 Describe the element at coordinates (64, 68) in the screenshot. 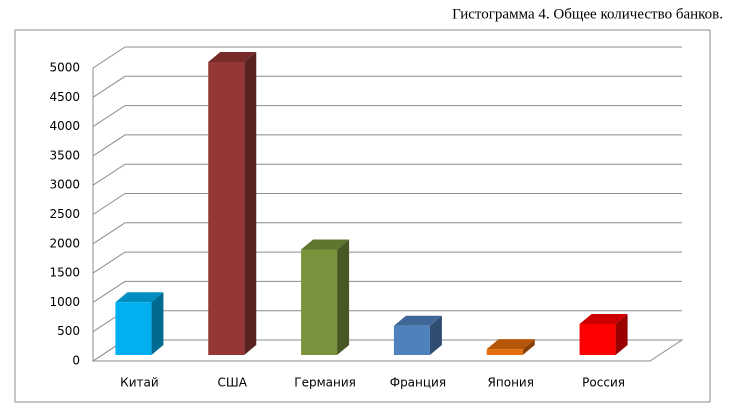

I see `y-tick-label: 5000` at that location.